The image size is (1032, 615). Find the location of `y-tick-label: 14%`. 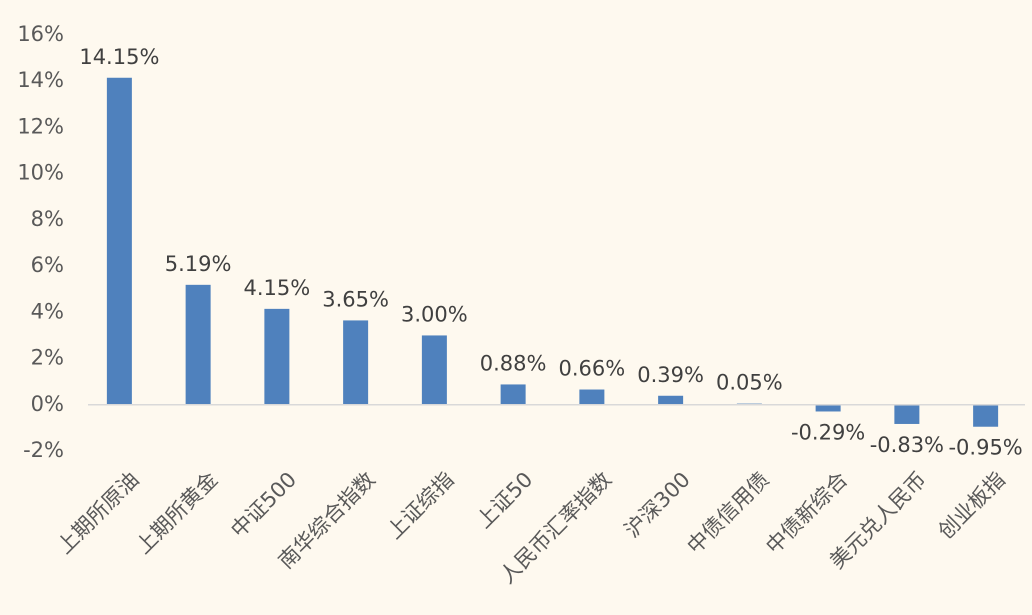

y-tick-label: 14% is located at coordinates (40, 80).